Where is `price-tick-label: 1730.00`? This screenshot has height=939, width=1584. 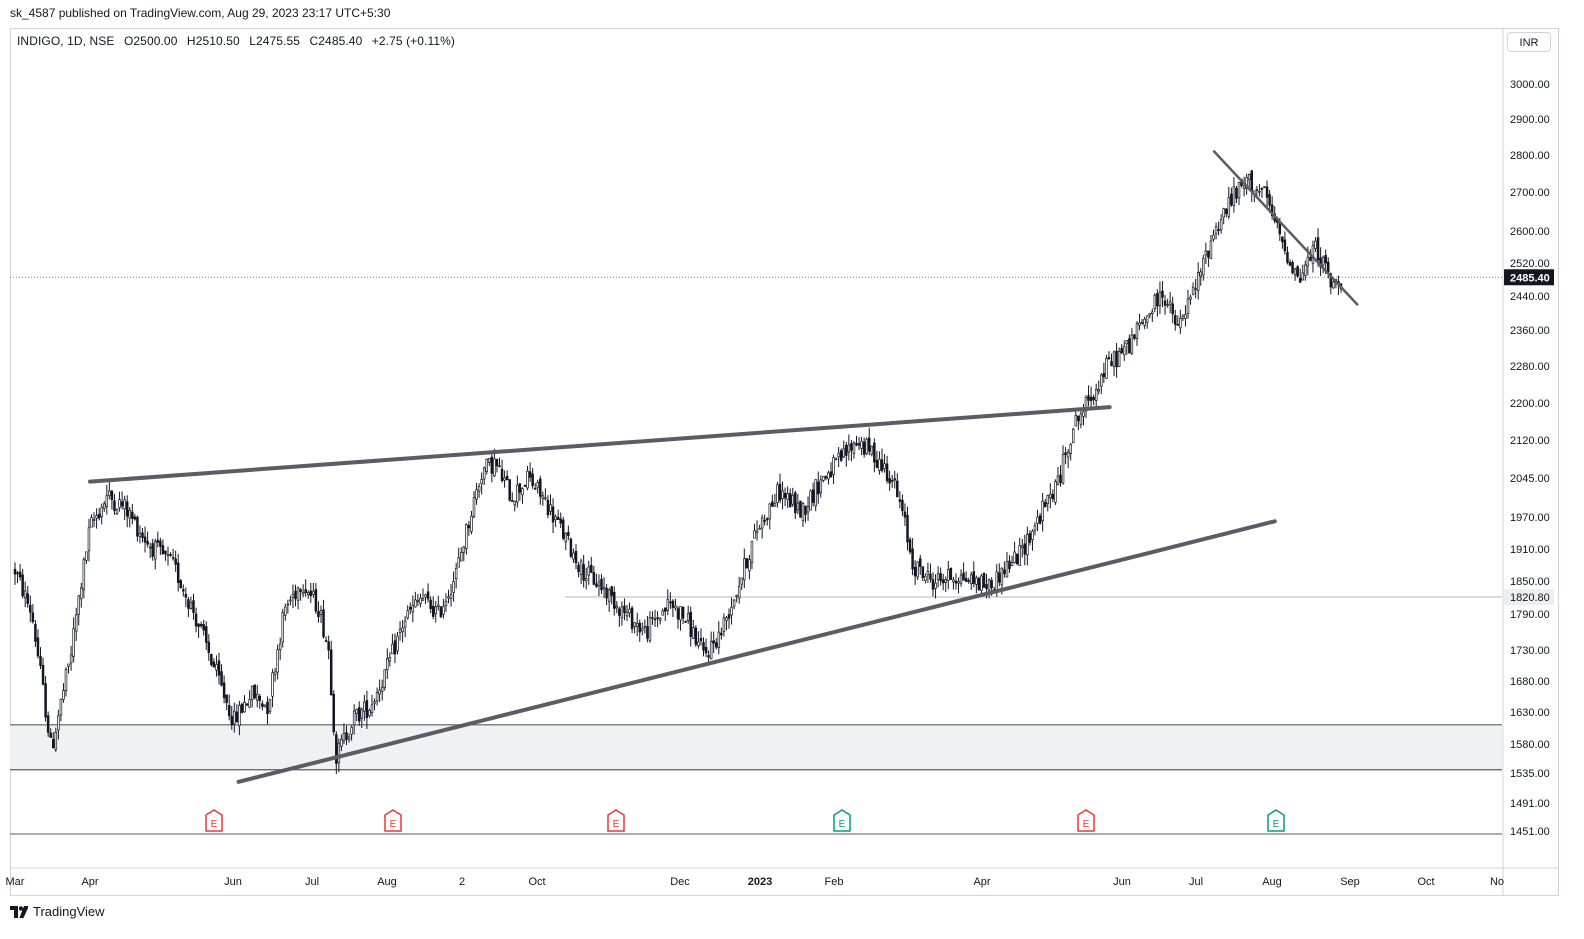 price-tick-label: 1730.00 is located at coordinates (1530, 651).